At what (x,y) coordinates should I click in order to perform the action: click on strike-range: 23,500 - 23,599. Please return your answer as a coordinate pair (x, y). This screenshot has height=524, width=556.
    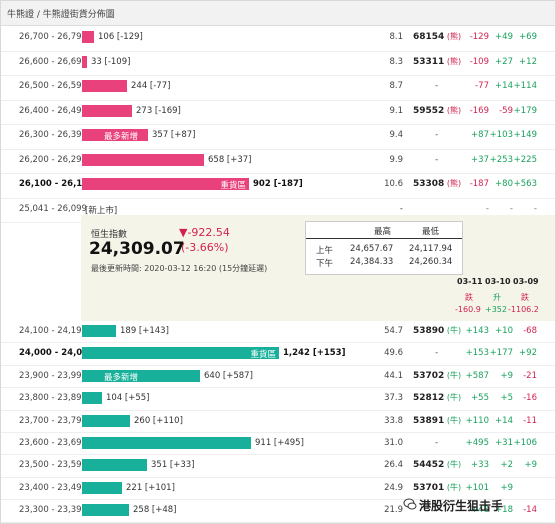
    Looking at the image, I should click on (53, 465).